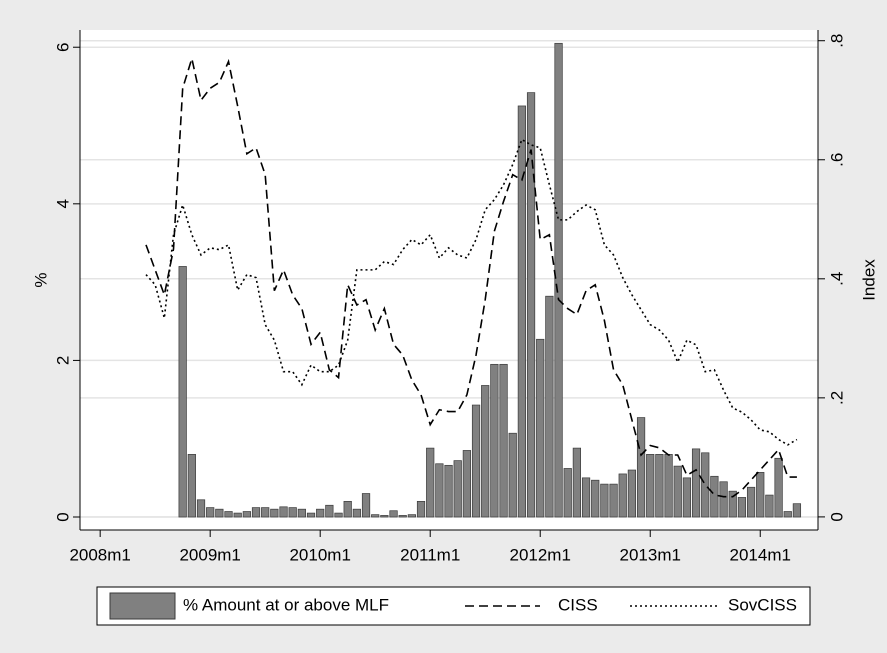  I want to click on x-tick-label: 2014m1, so click(760, 554).